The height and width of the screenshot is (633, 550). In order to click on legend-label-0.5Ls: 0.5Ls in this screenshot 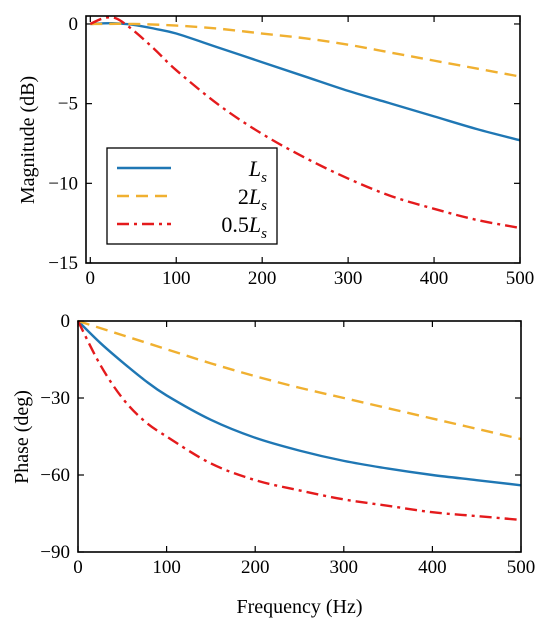, I will do `click(244, 227)`.